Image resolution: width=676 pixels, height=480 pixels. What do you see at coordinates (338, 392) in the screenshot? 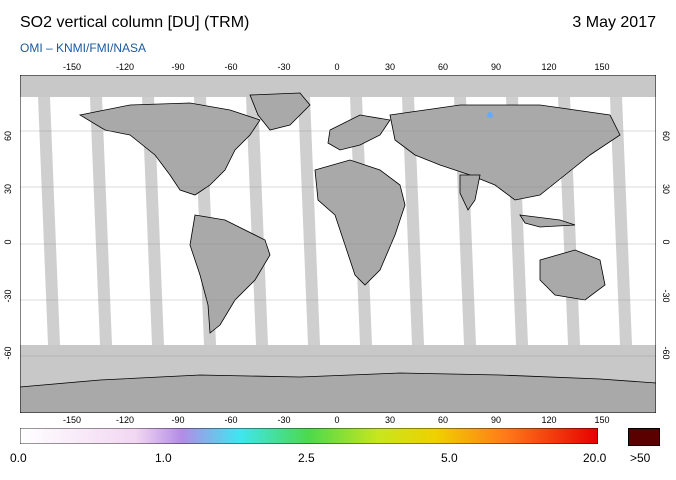
I see `antarctica` at bounding box center [338, 392].